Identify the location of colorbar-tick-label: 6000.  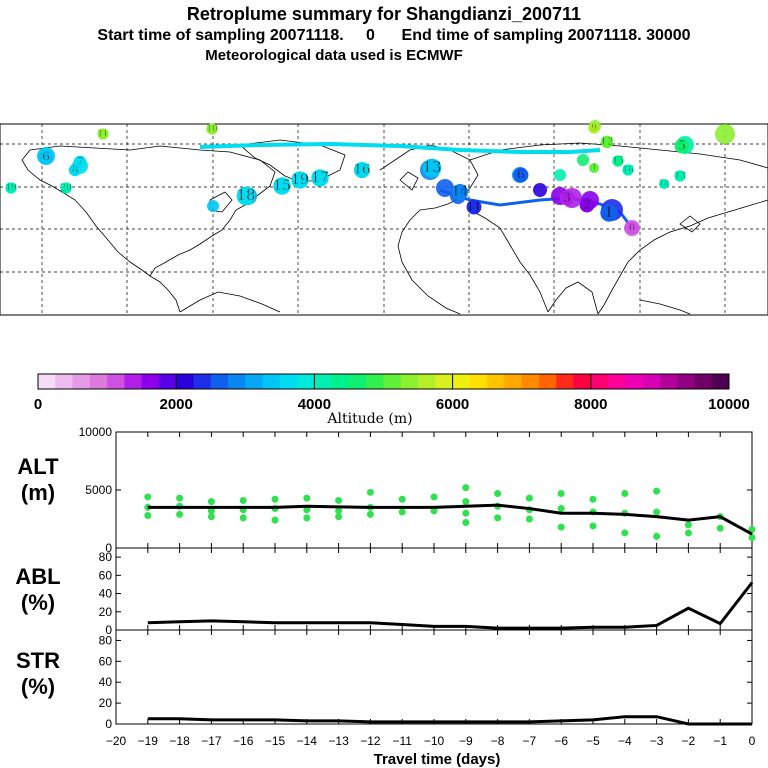
(452, 404).